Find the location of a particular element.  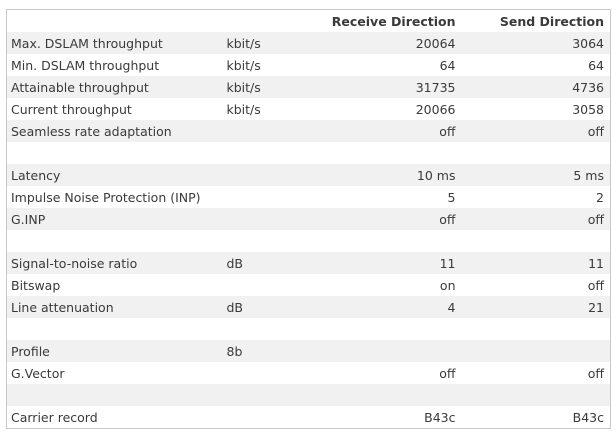

label-cell: Impulse Noise Protection (INP) is located at coordinates (106, 197).